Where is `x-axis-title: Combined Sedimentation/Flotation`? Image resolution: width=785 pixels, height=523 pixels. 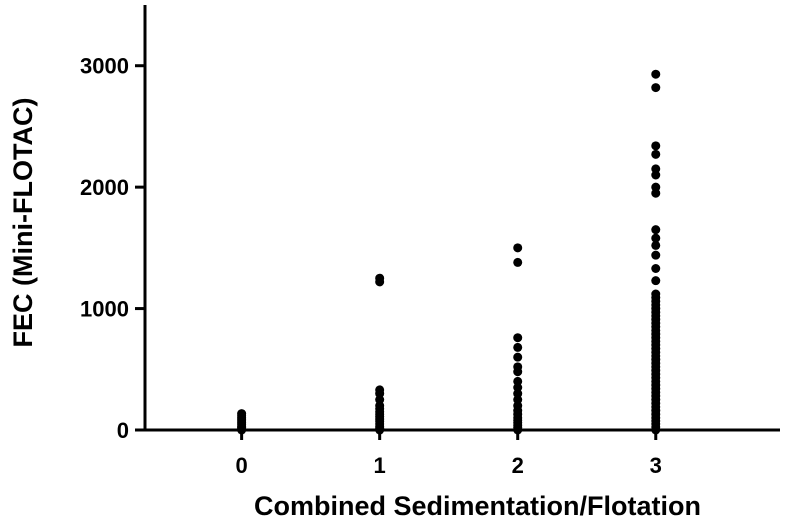 x-axis-title: Combined Sedimentation/Flotation is located at coordinates (477, 506).